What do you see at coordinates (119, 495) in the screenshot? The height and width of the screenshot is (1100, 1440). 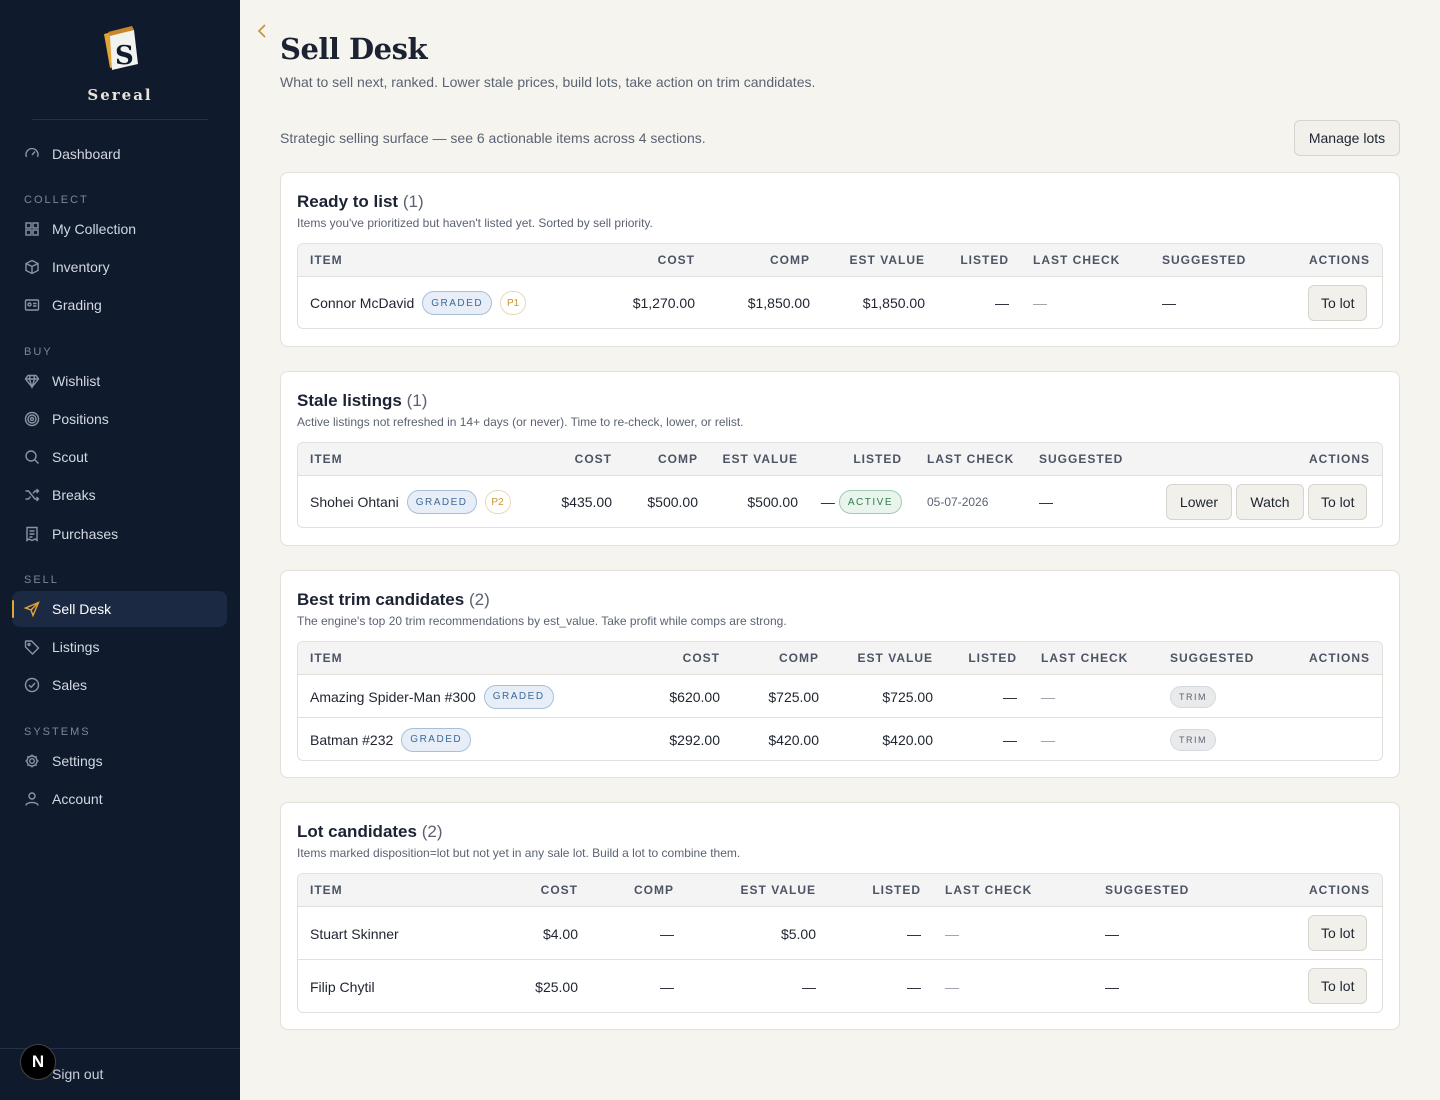 I see `sidebar-item-breaks: Breaks` at bounding box center [119, 495].